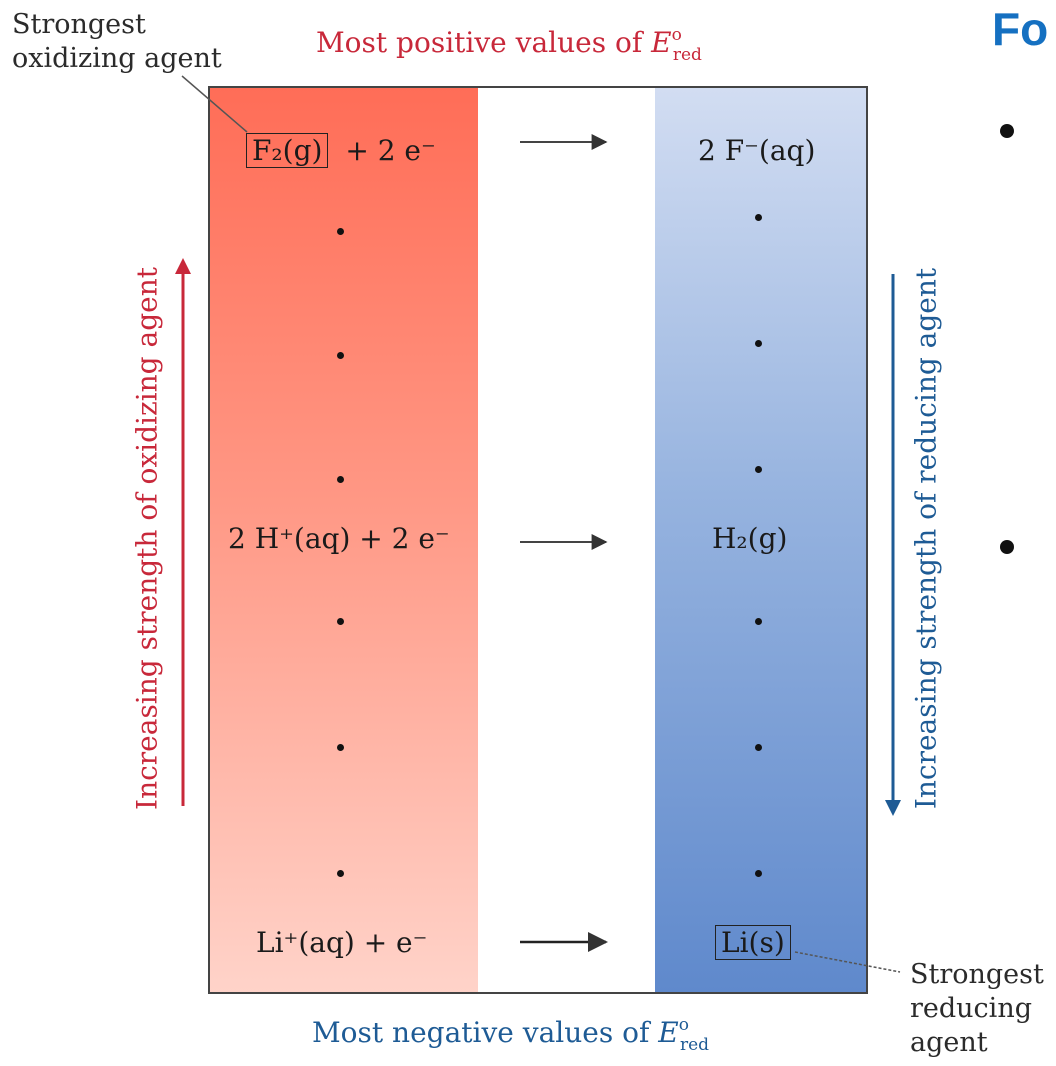  I want to click on strongest-oxidizing-callout: Strongest oxidizing agent, so click(117, 42).